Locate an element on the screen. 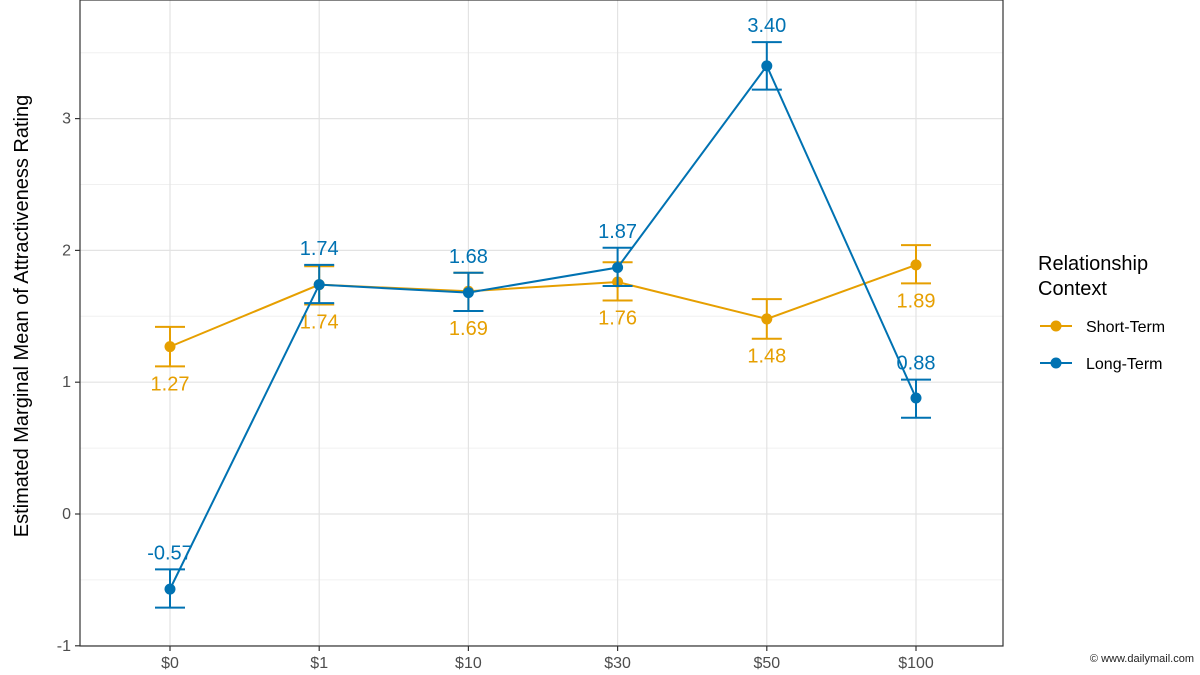 The width and height of the screenshot is (1200, 675). data-label: 0.88 is located at coordinates (916, 364).